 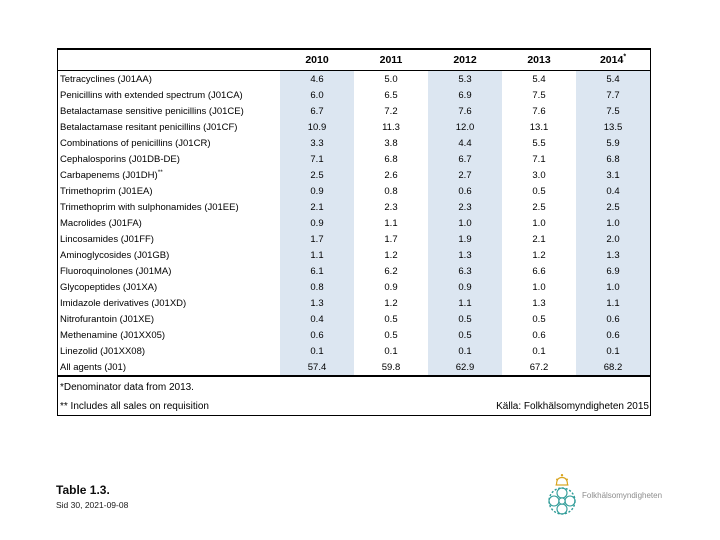 I want to click on value-cell: 6.7, so click(x=317, y=111).